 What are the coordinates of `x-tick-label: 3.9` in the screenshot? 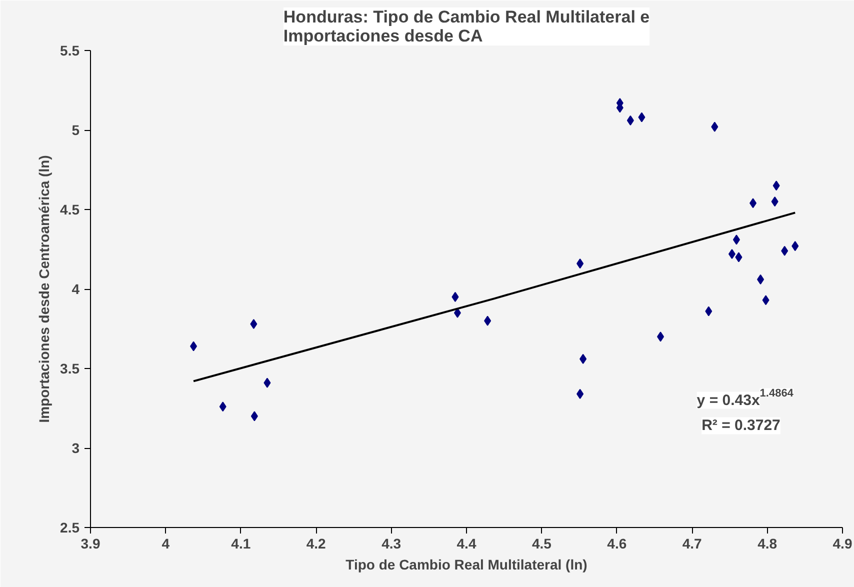 It's located at (90, 544).